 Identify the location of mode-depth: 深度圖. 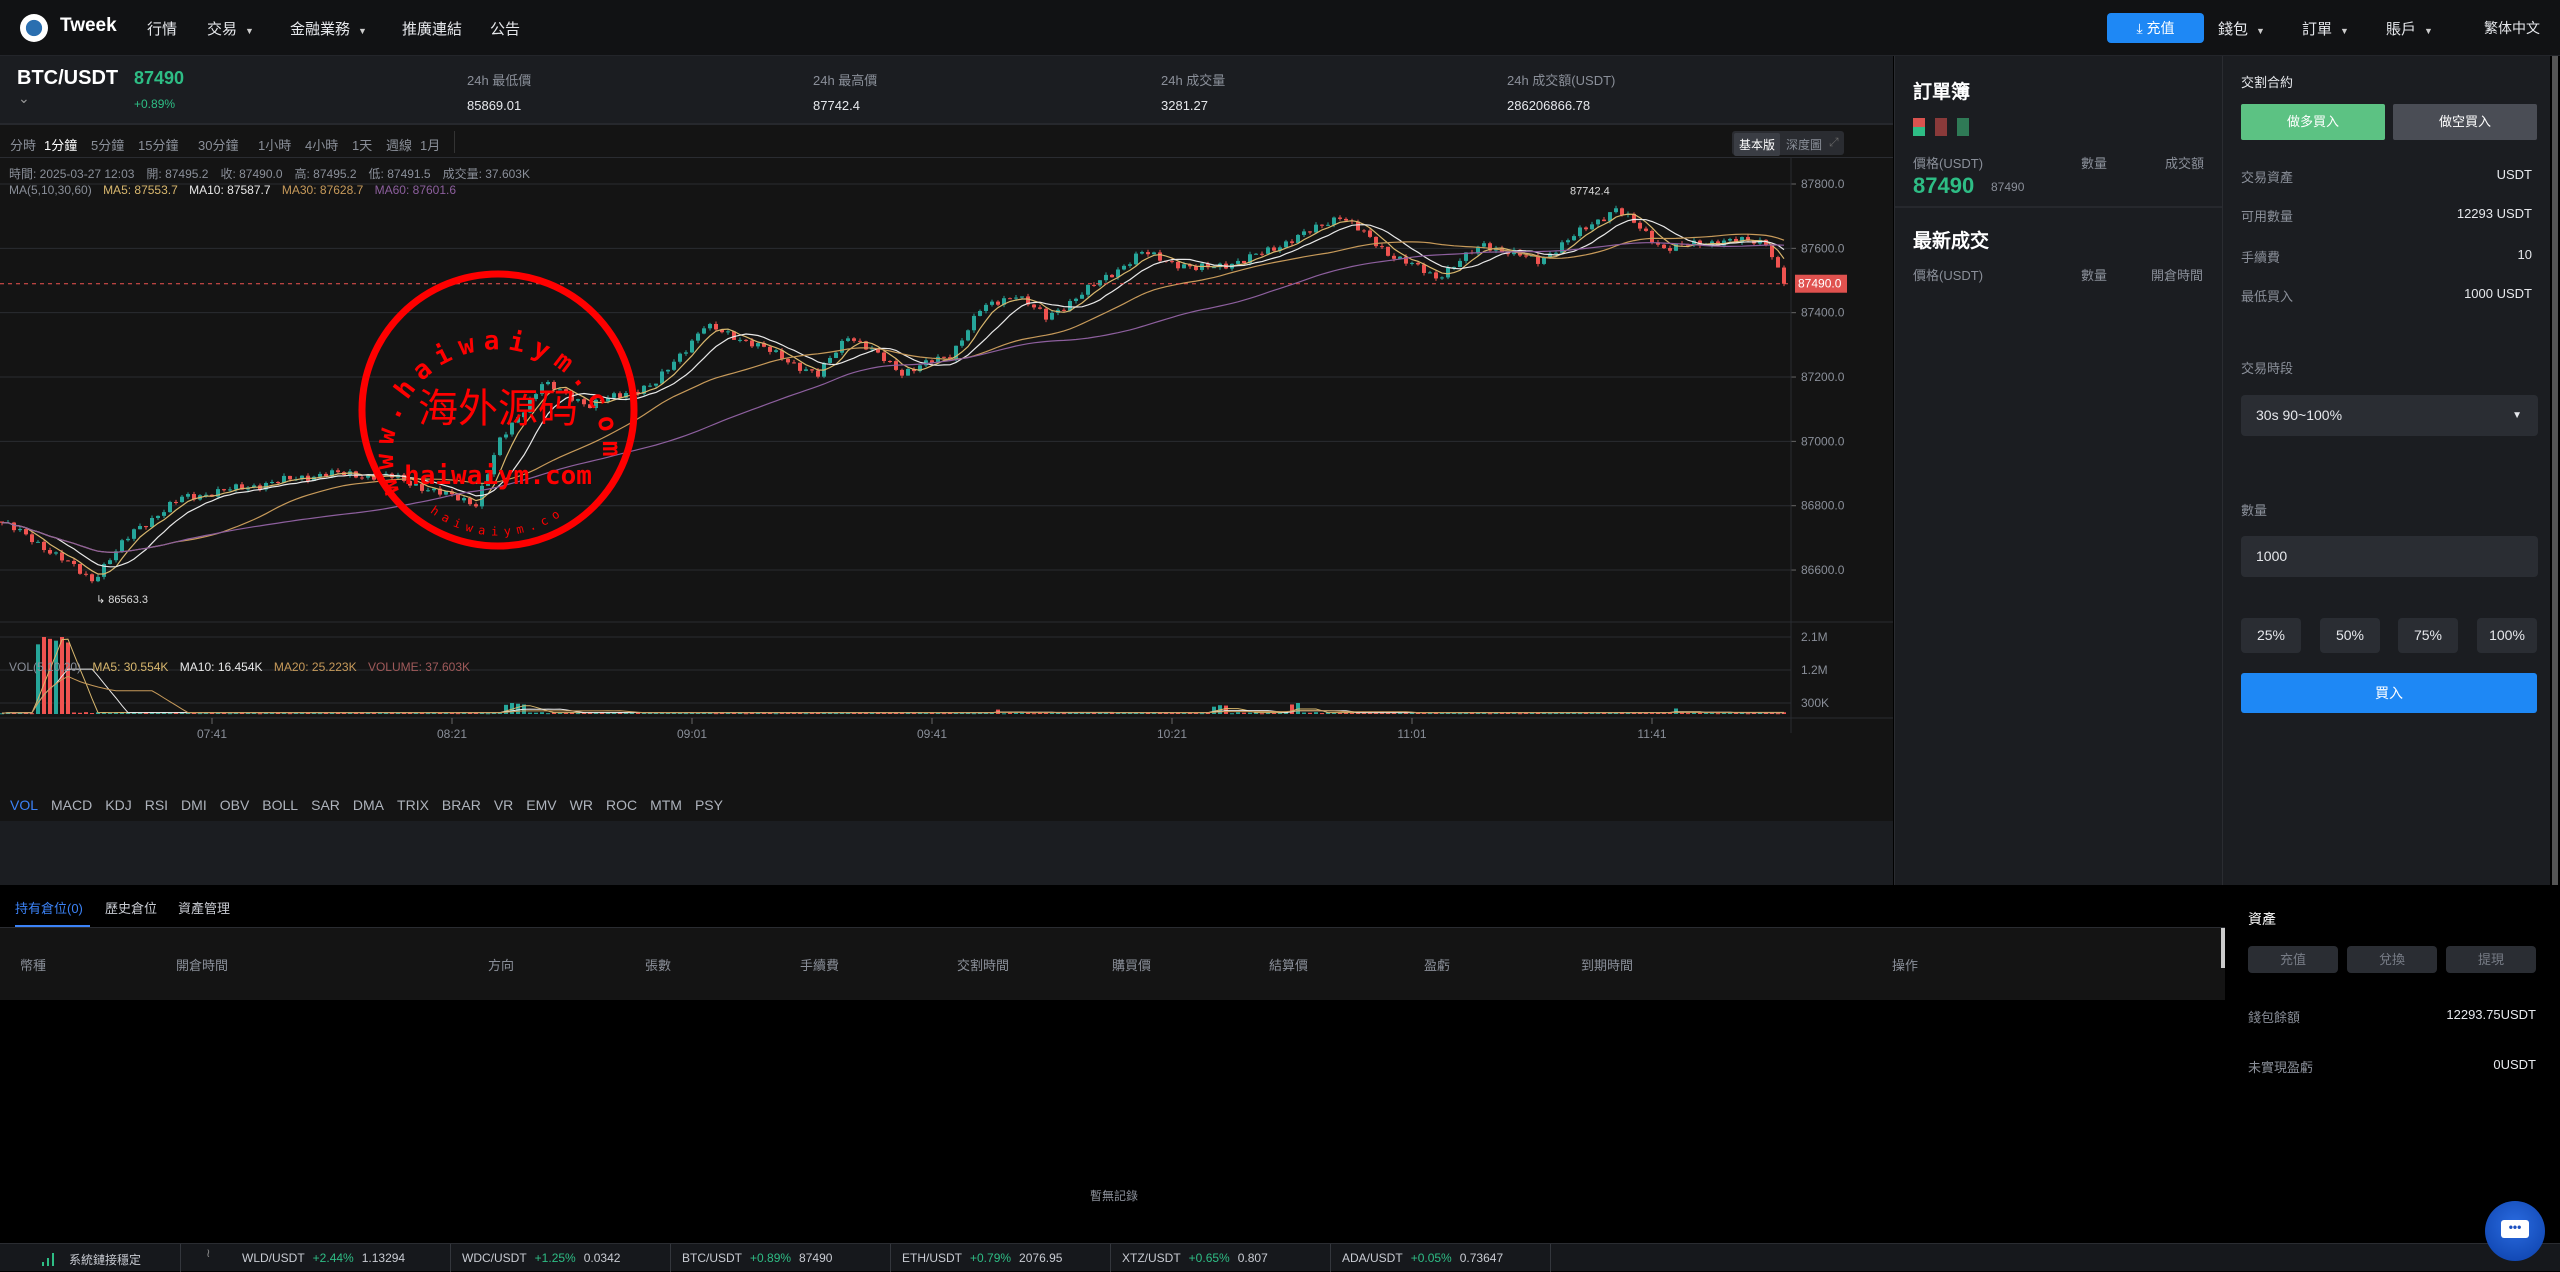
(1804, 145).